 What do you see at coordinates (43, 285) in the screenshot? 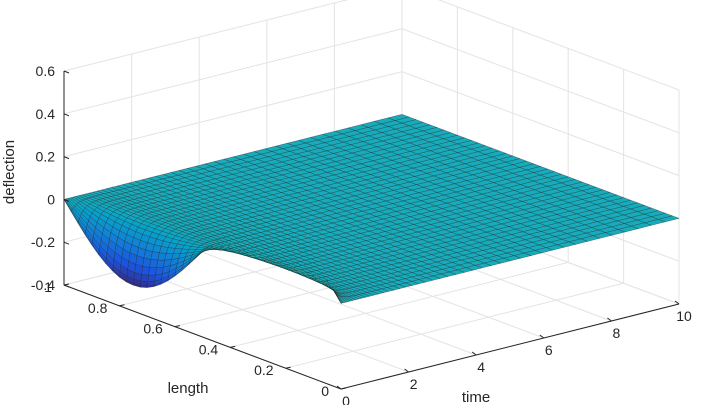
I see `z-tick-label: -0.4` at bounding box center [43, 285].